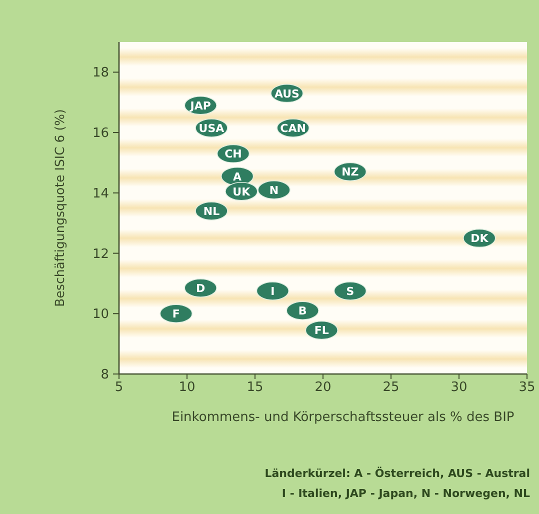  What do you see at coordinates (100, 73) in the screenshot?
I see `y-tick-label: 18` at bounding box center [100, 73].